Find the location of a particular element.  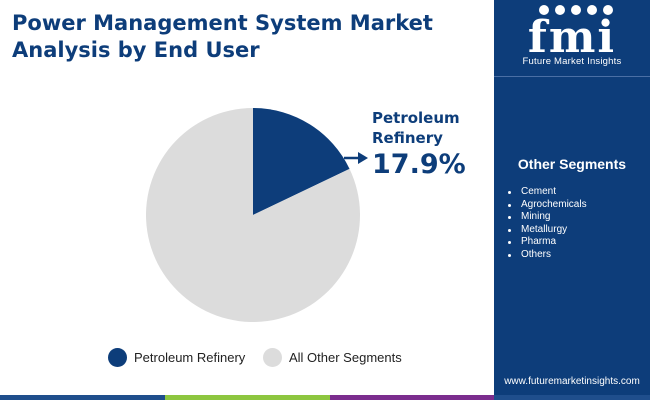

bottom-color-bar is located at coordinates (325, 397).